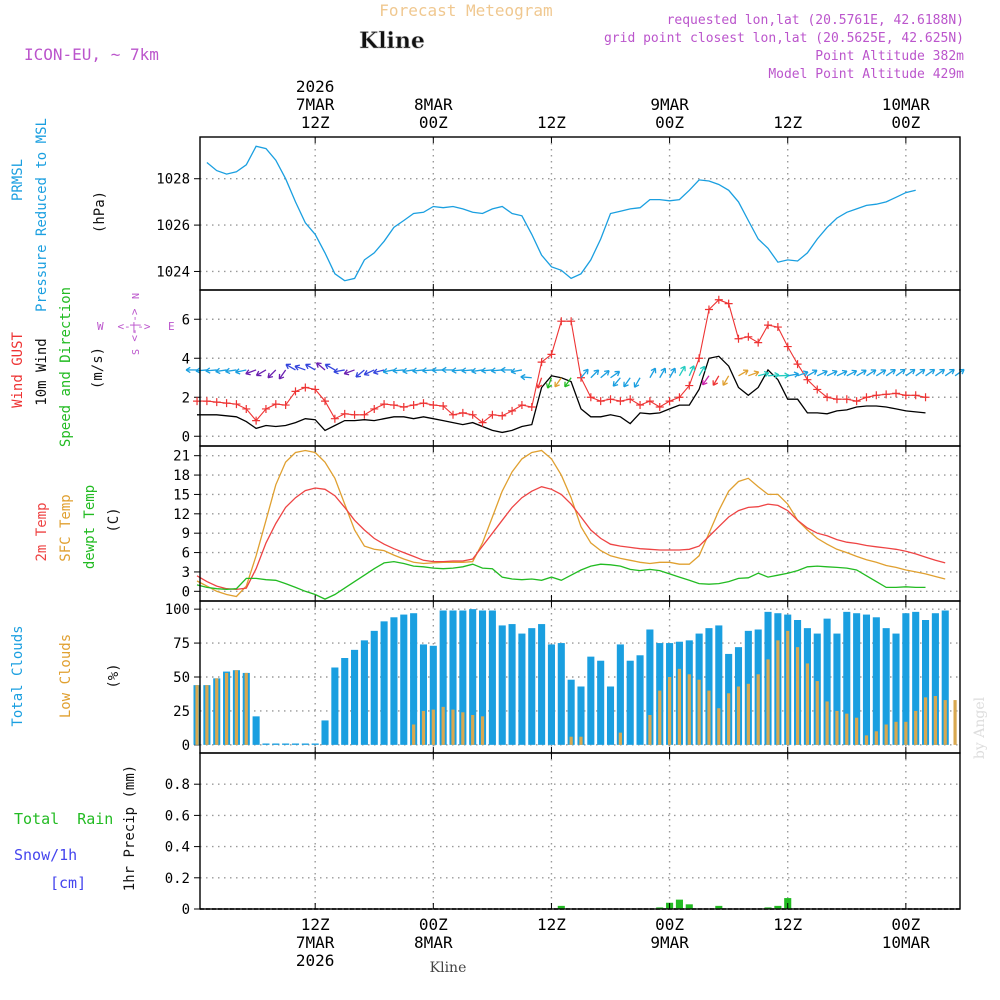  What do you see at coordinates (186, 320) in the screenshot?
I see `ytick-label: 6` at bounding box center [186, 320].